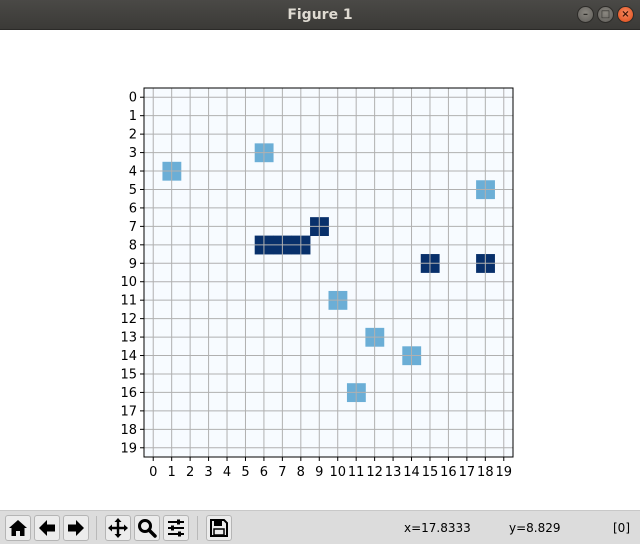  I want to click on pixel-value-readout: [0], so click(621, 528).